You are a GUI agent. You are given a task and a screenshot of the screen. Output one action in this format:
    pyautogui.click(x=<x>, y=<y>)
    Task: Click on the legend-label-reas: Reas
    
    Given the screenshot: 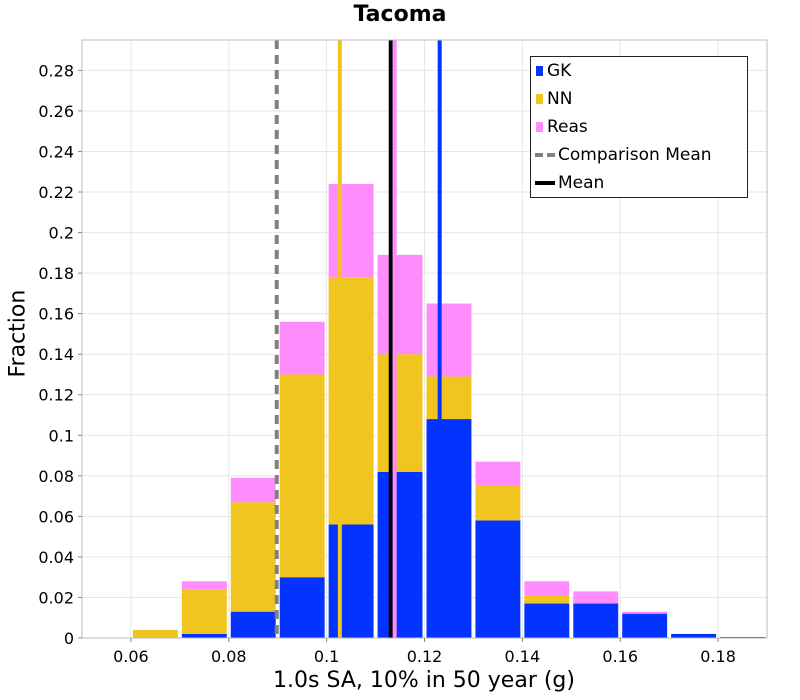 What is the action you would take?
    pyautogui.click(x=567, y=127)
    